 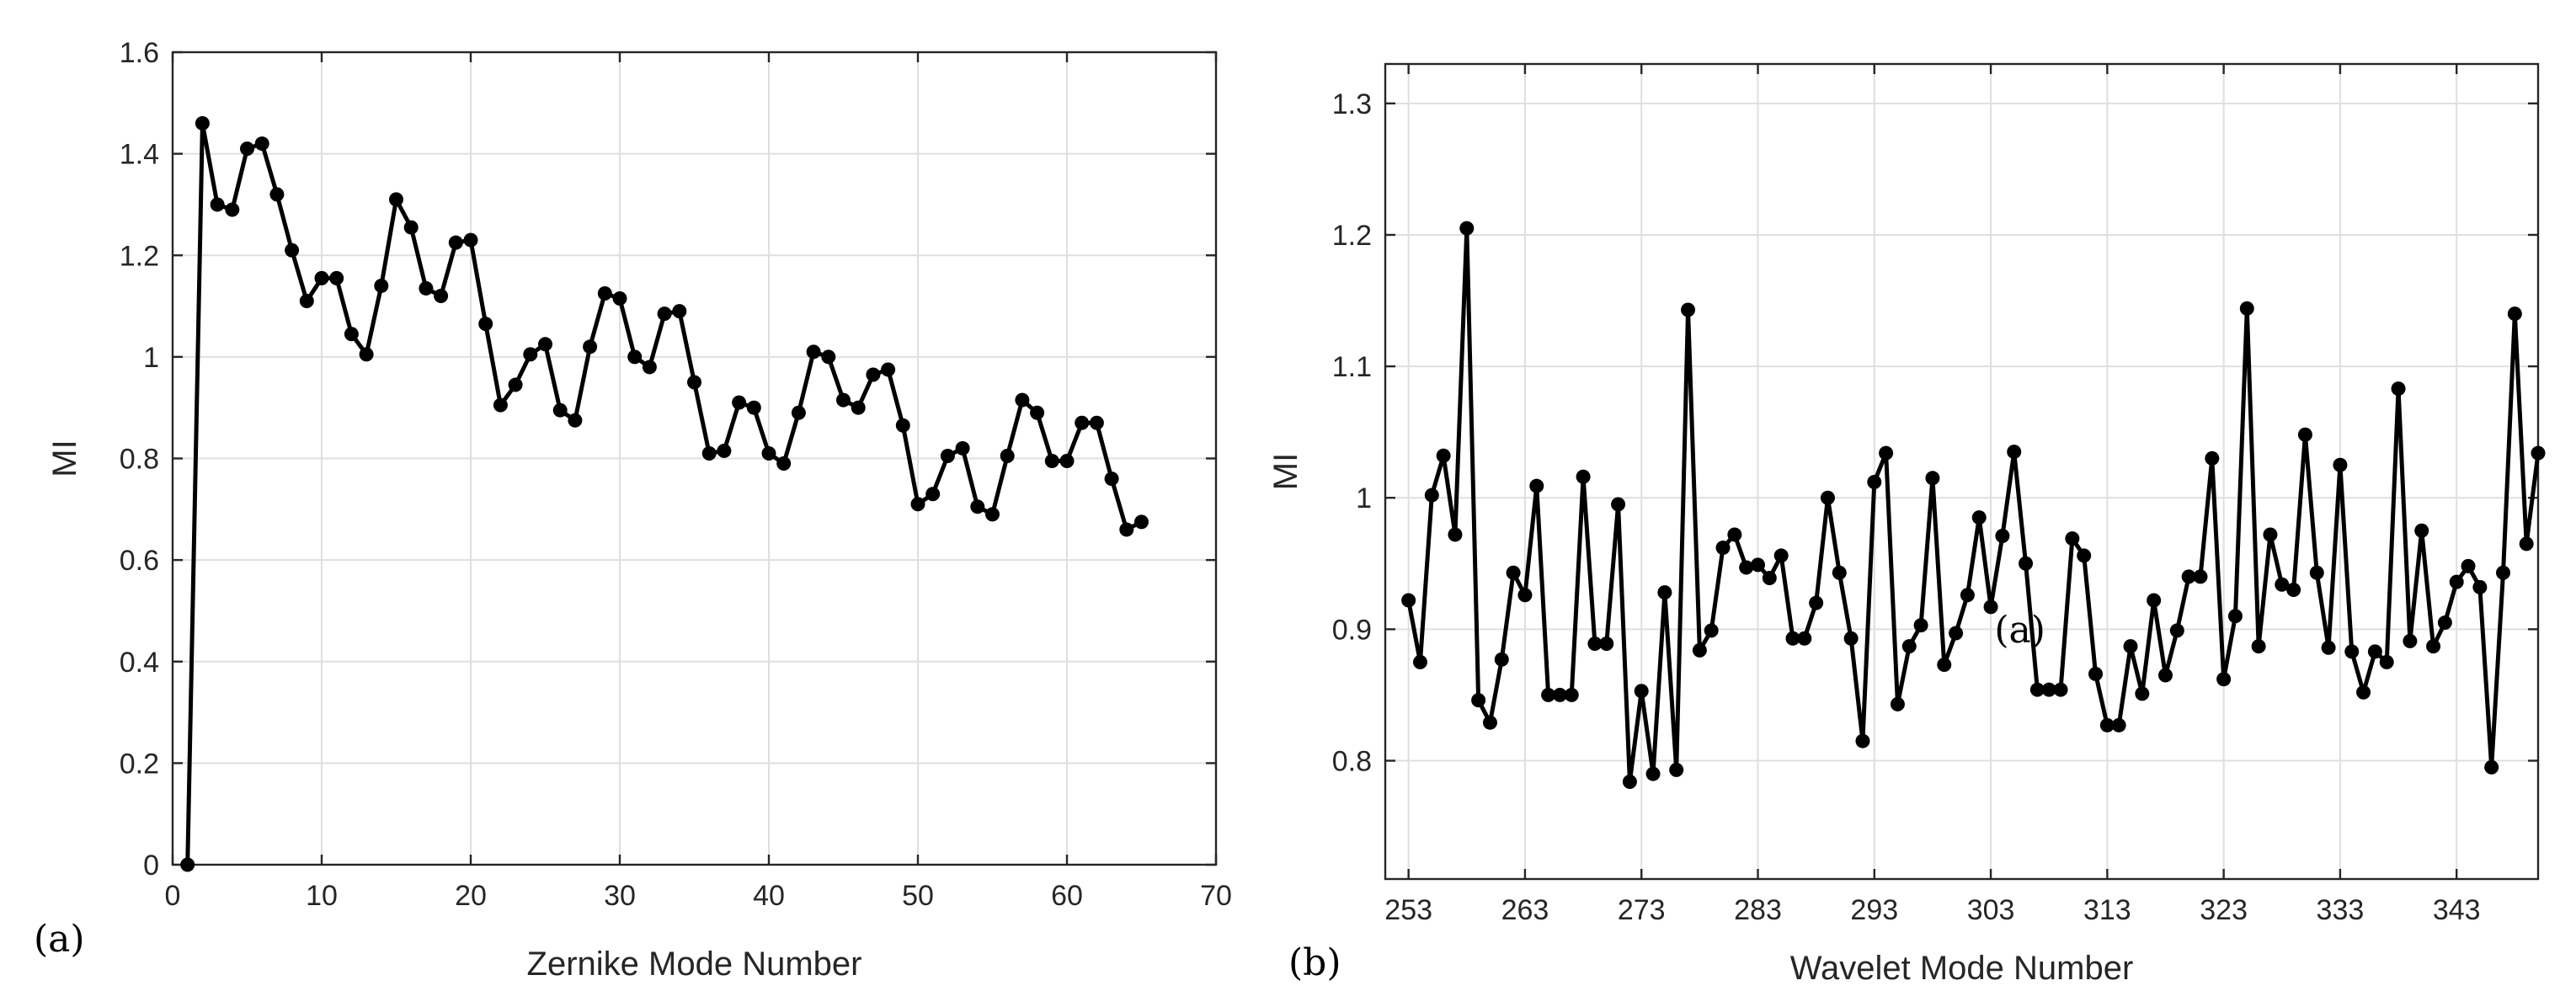 I want to click on y-tick-label: 0.9, so click(x=1352, y=630).